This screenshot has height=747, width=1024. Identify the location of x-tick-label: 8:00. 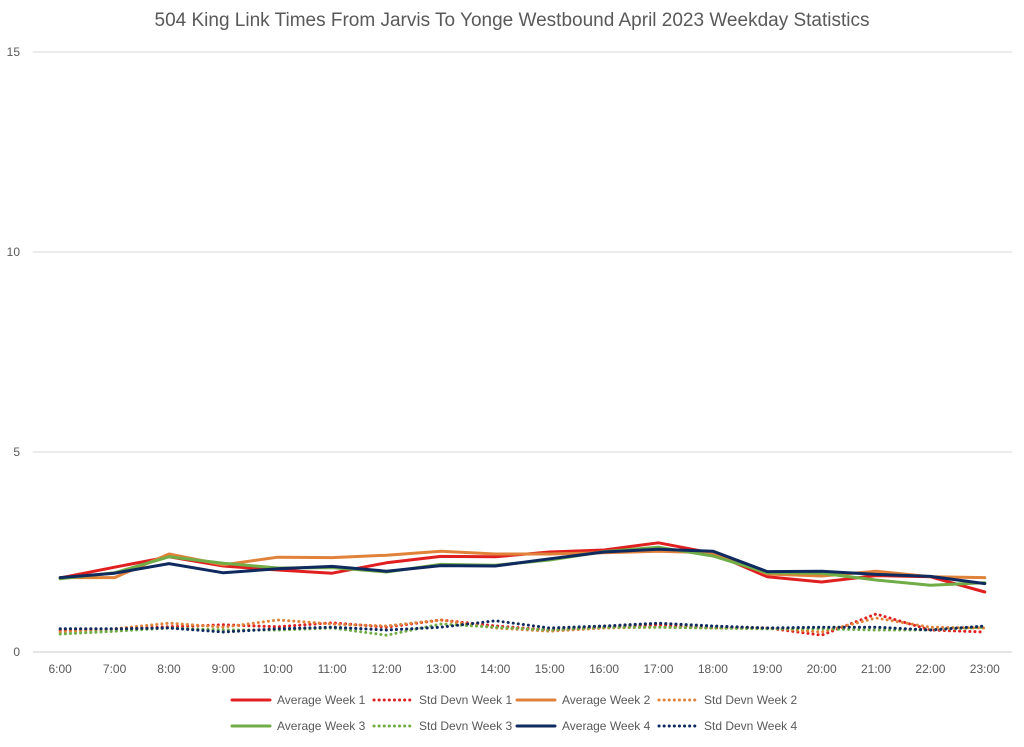
(169, 669).